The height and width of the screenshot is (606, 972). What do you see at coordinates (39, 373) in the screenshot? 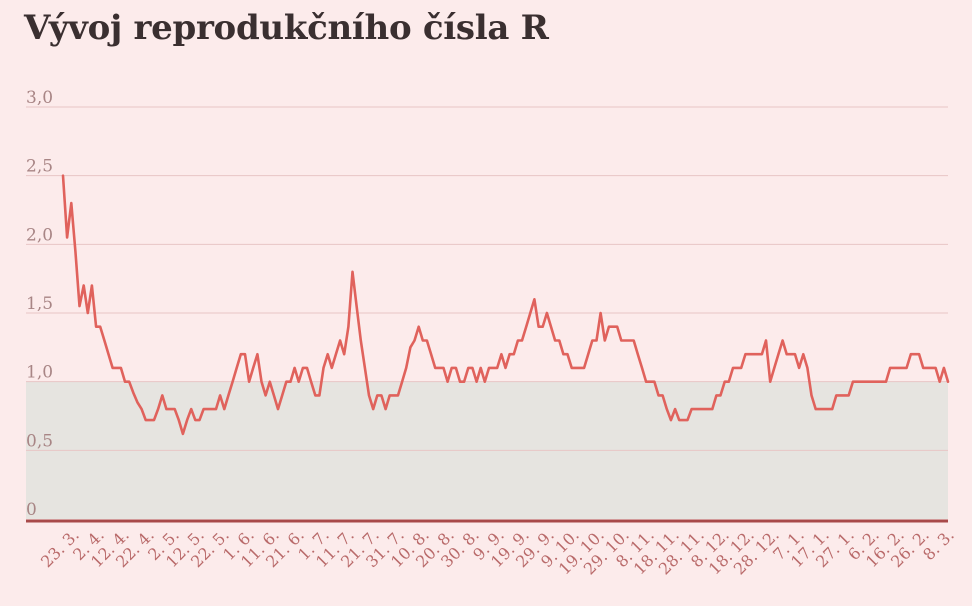
I see `y-tick-label: 1,0` at bounding box center [39, 373].